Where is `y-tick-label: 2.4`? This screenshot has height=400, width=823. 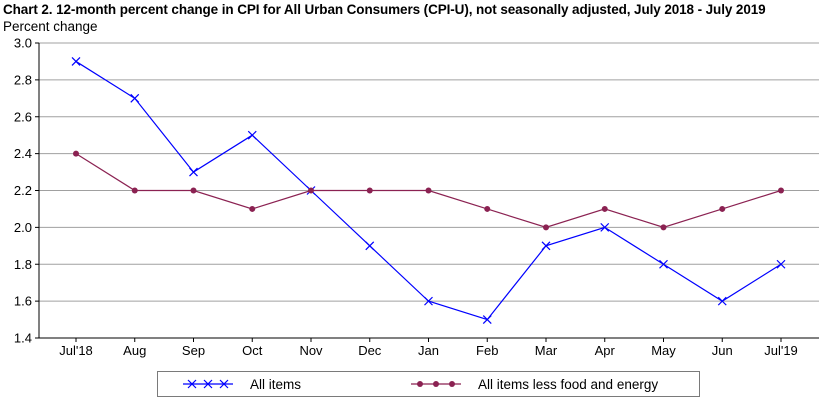
y-tick-label: 2.4 is located at coordinates (23, 153).